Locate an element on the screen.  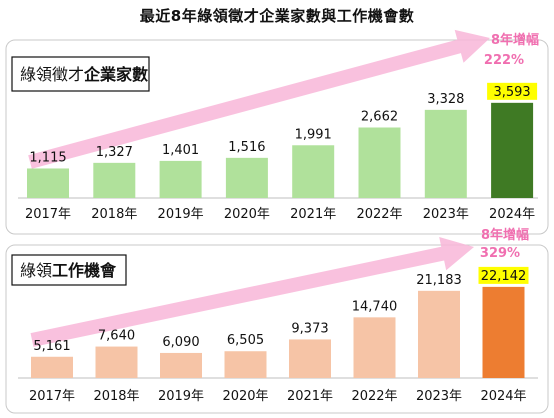
data-label: 6,505 is located at coordinates (245, 340).